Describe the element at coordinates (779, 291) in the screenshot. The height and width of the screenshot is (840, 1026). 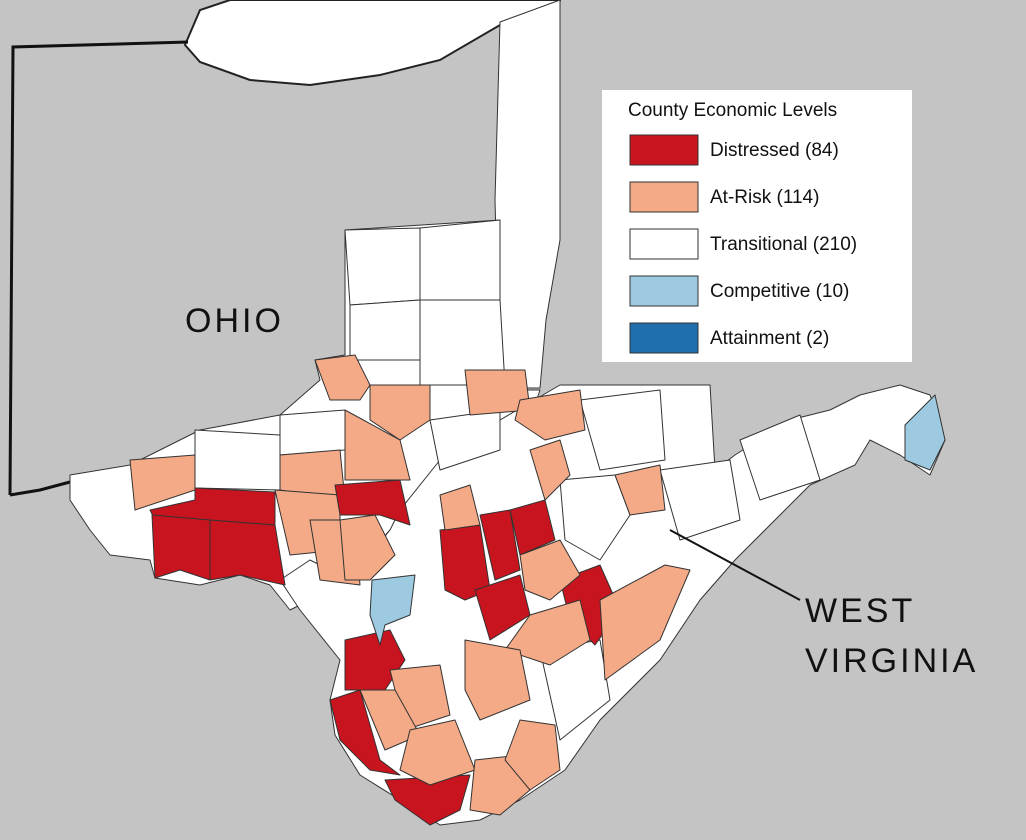
I see `legend-label: Competitive (10)` at that location.